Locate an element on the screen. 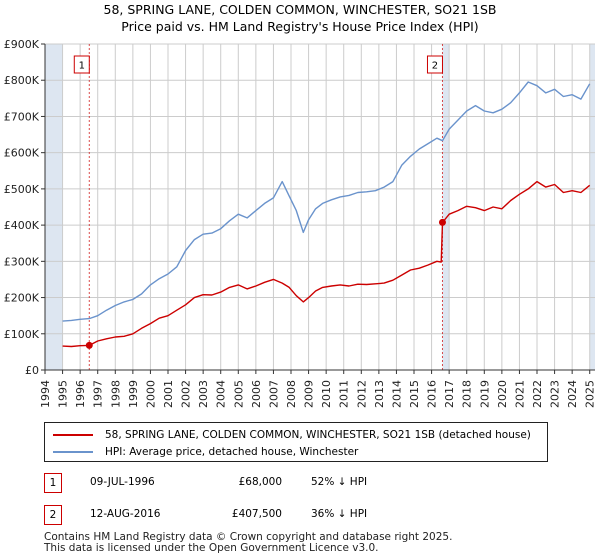  sale-price: £68,000 is located at coordinates (260, 482).